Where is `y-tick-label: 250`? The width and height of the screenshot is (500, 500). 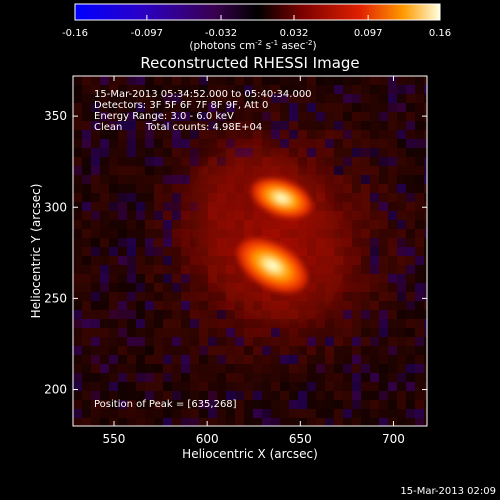
y-tick-label: 250 is located at coordinates (55, 298).